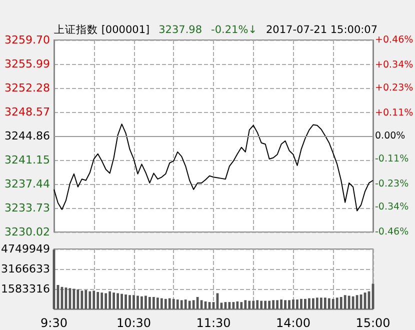 The image size is (415, 330). What do you see at coordinates (213, 323) in the screenshot?
I see `x-tick-label: 11:30` at bounding box center [213, 323].